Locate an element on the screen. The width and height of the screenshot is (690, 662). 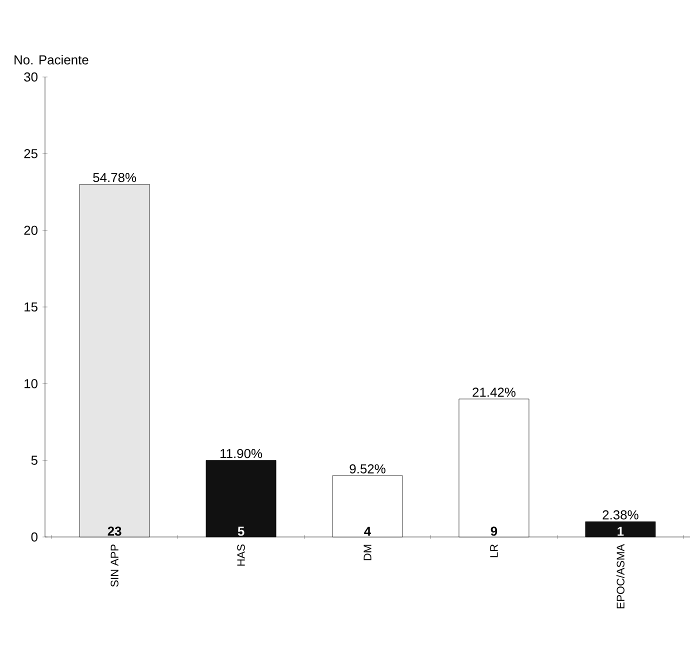
data-label: 4 is located at coordinates (368, 531).